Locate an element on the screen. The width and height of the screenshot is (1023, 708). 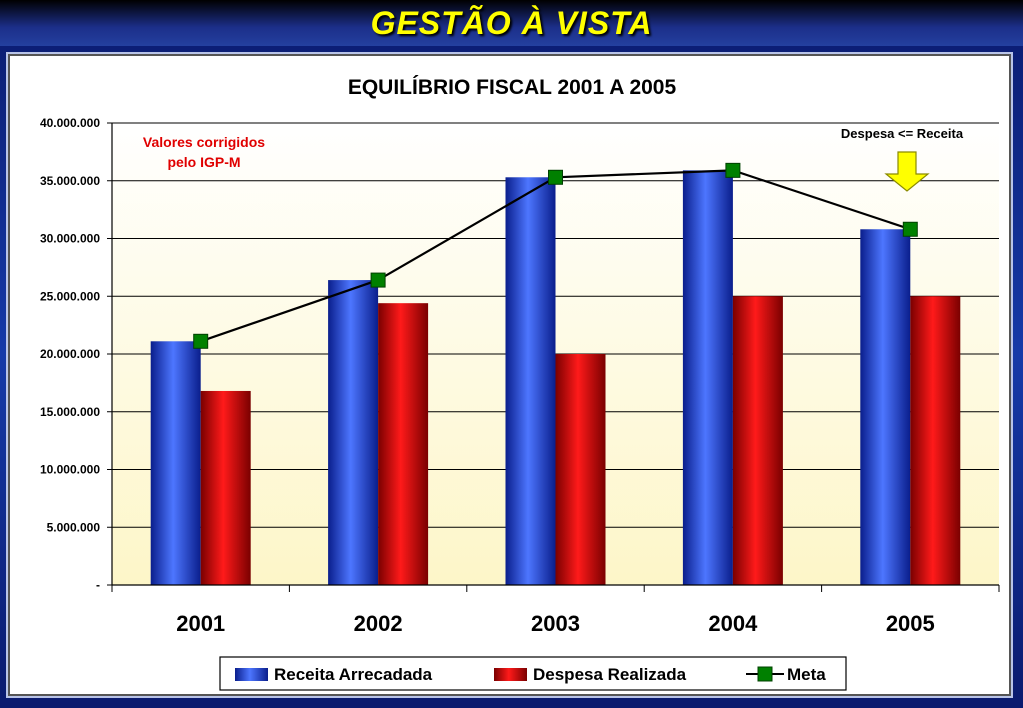
x-tick-label: 2005 is located at coordinates (910, 623).